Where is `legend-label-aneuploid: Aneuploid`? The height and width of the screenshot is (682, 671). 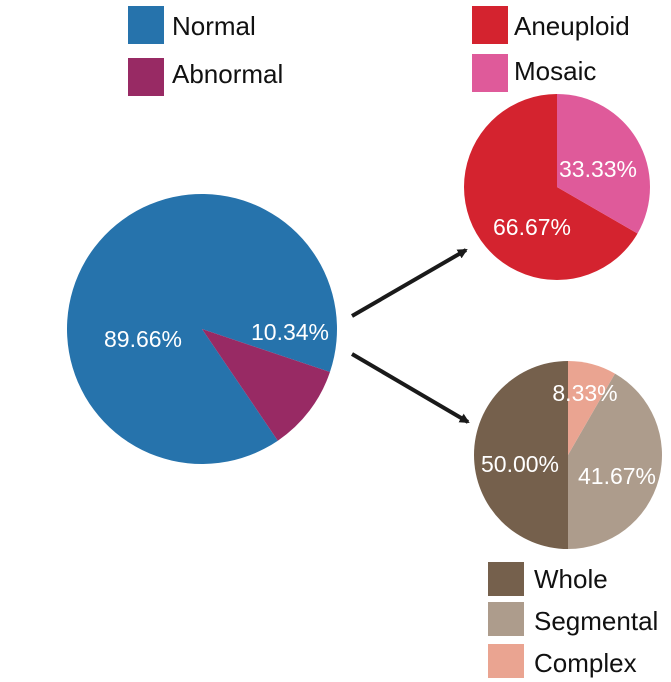
legend-label-aneuploid: Aneuploid is located at coordinates (572, 26).